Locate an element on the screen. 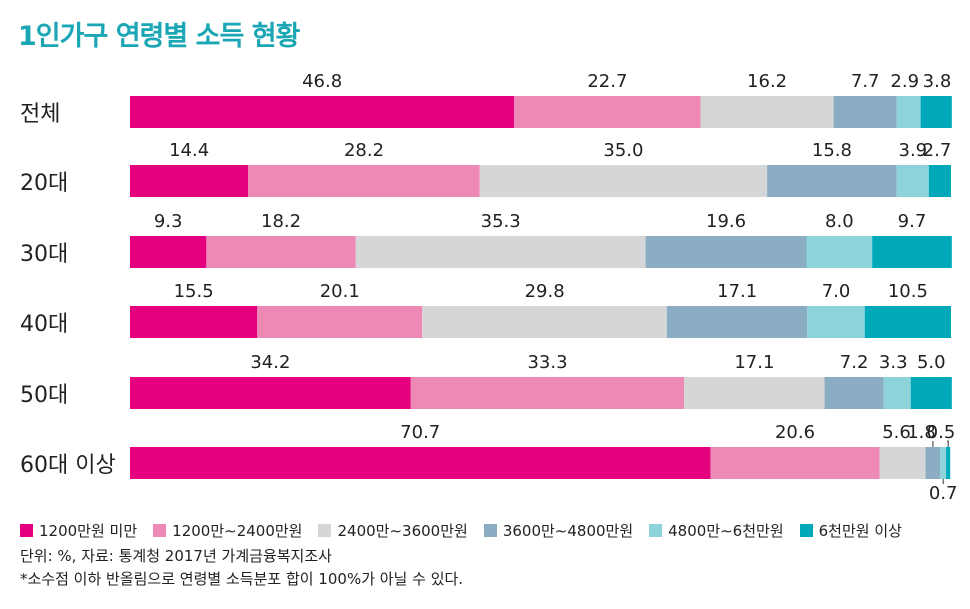 The height and width of the screenshot is (609, 970). data-label: 15.8 is located at coordinates (832, 150).